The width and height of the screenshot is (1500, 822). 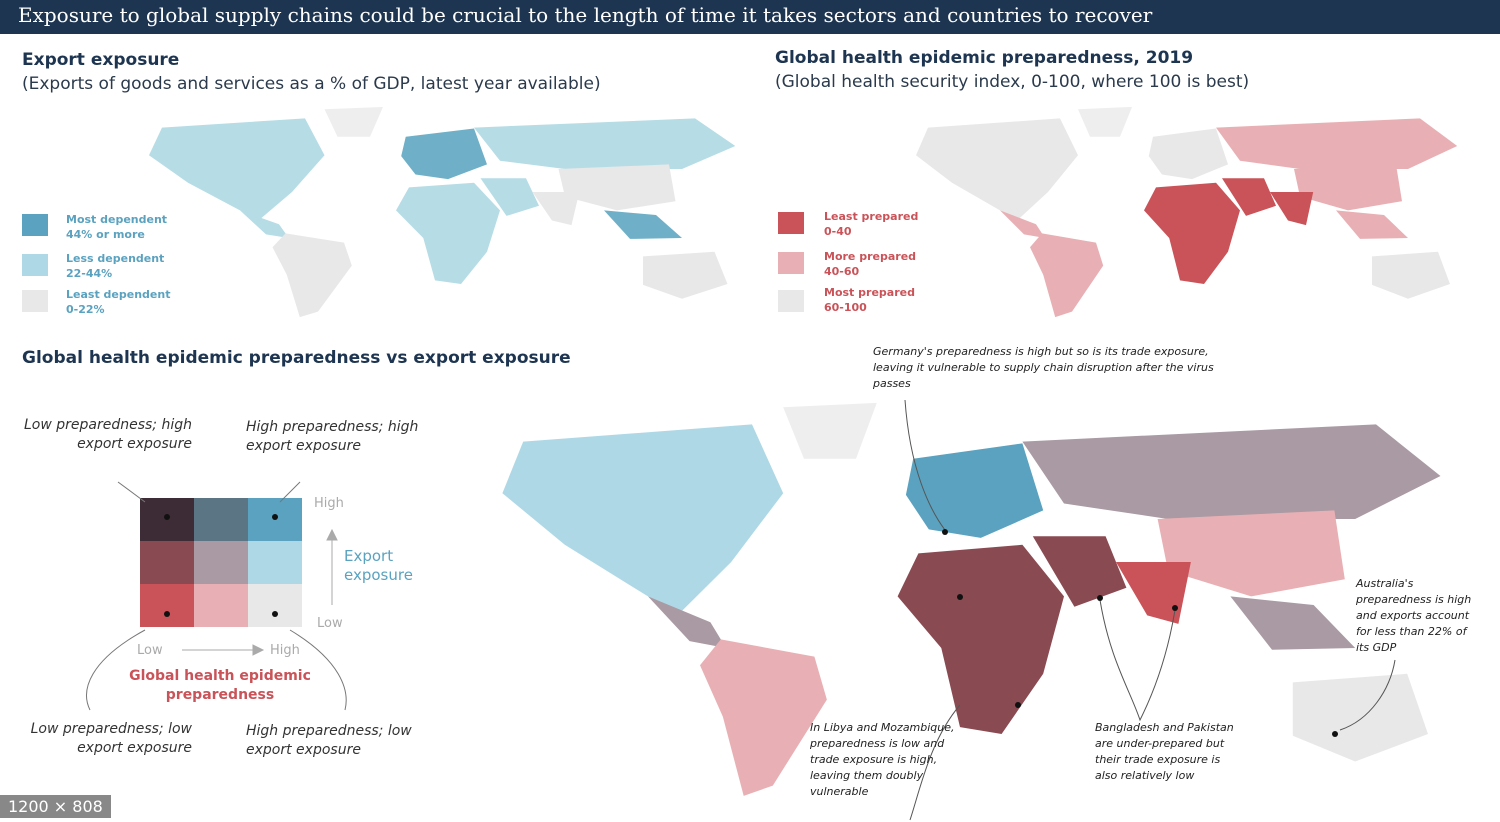 What do you see at coordinates (285, 650) in the screenshot?
I see `x-axis-high: High` at bounding box center [285, 650].